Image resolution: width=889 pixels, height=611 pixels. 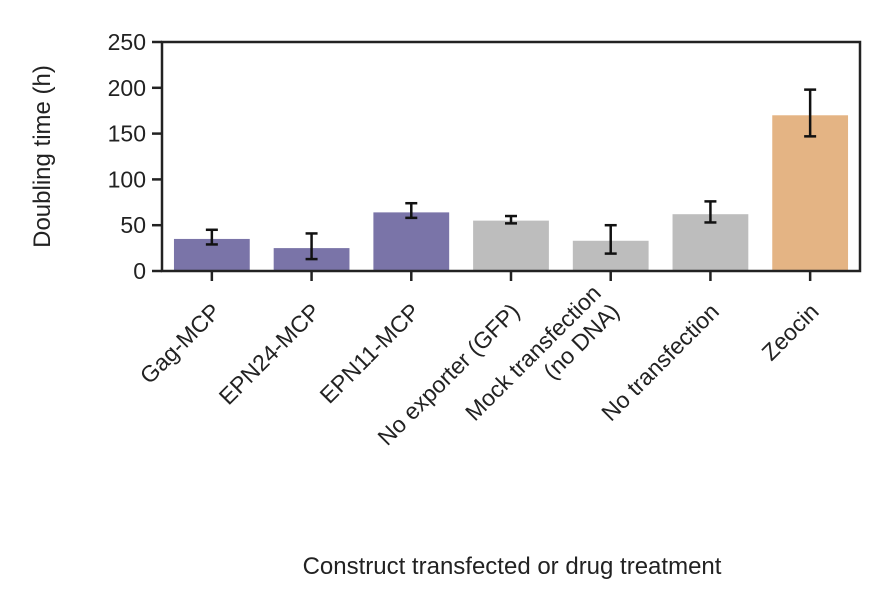 What do you see at coordinates (127, 88) in the screenshot?
I see `y-tick-label: 200` at bounding box center [127, 88].